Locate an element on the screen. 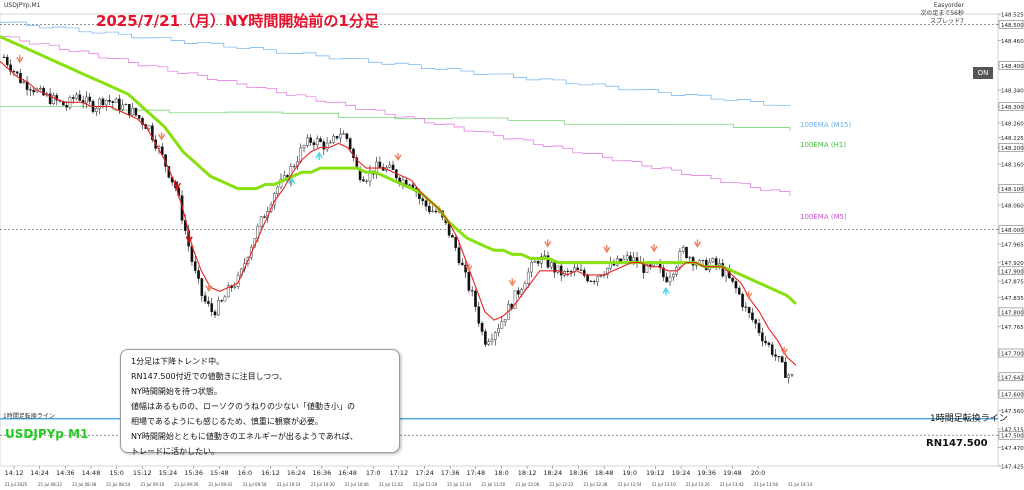  note-line: NY時間開始とともに値動きのエネルギーが出るようであれば、 is located at coordinates (244, 436).